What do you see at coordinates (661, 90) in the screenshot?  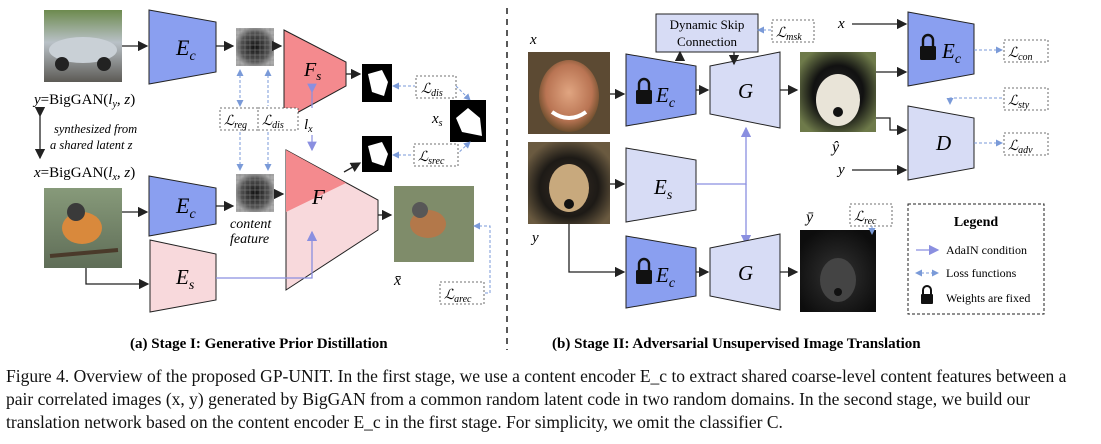 I see `locked-encoder-top` at bounding box center [661, 90].